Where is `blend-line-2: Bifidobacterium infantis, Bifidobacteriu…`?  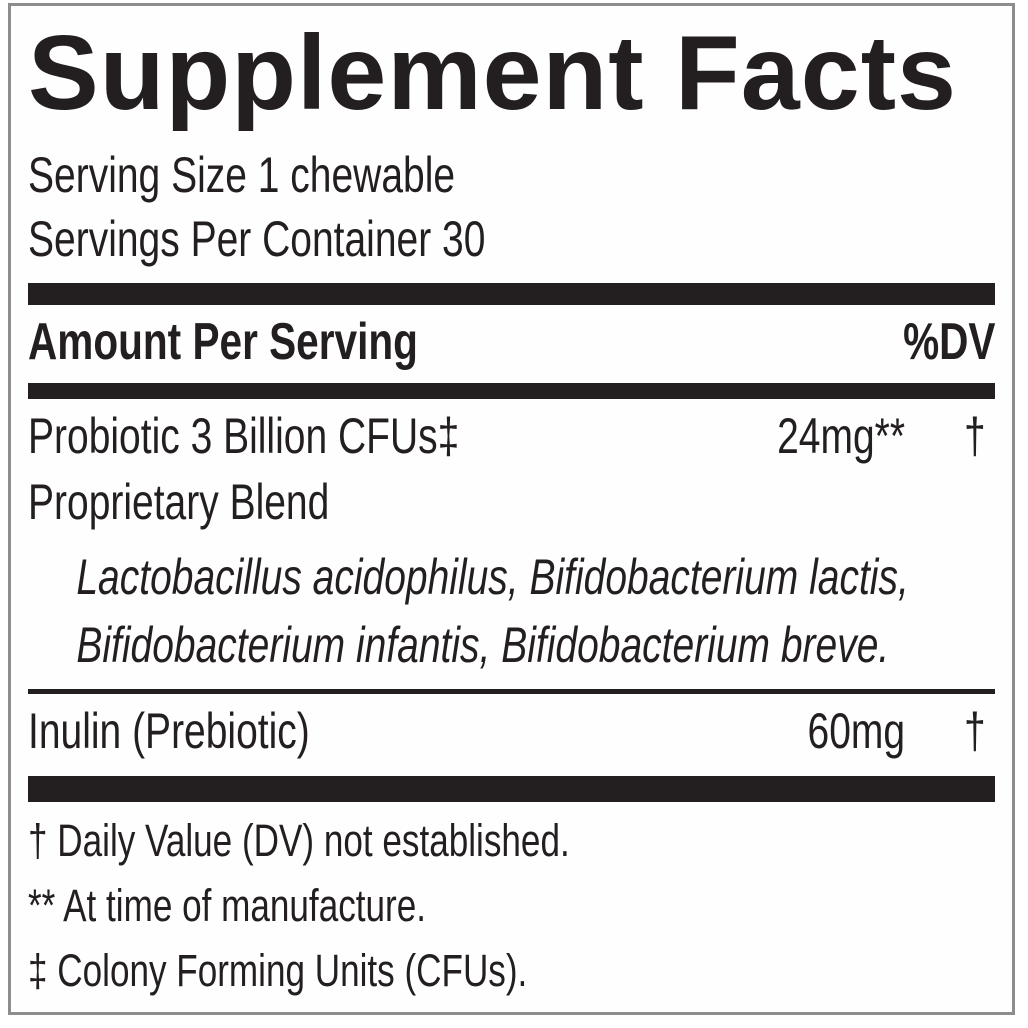
blend-line-2: Bifidobacterium infantis, Bifidobacteriu… is located at coordinates (483, 644).